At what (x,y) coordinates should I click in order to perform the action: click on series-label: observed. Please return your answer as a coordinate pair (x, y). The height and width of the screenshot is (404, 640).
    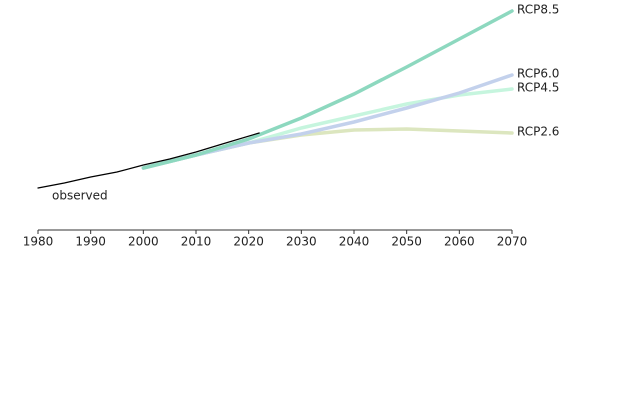
    Looking at the image, I should click on (80, 196).